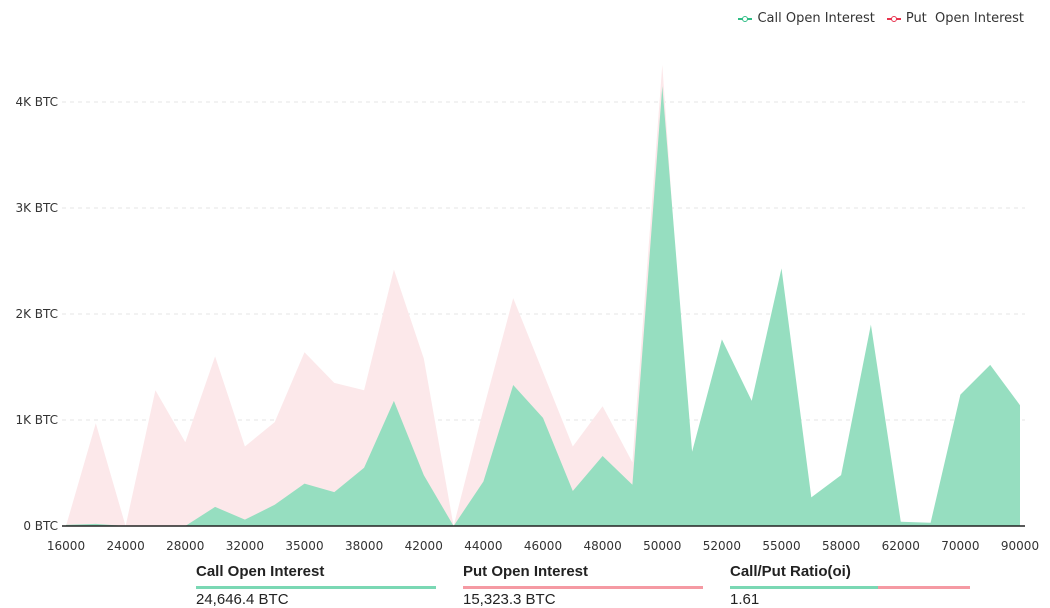 This screenshot has height=608, width=1050. I want to click on ratio-bar, so click(850, 587).